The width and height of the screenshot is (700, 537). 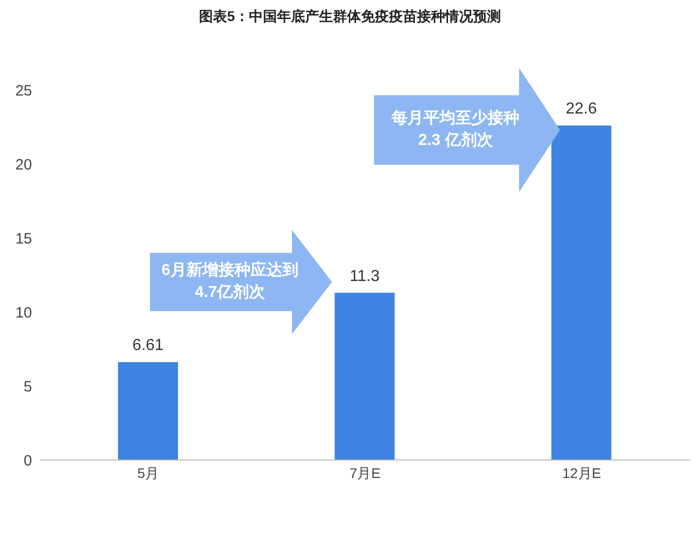 What do you see at coordinates (582, 109) in the screenshot?
I see `data-label: 22.6` at bounding box center [582, 109].